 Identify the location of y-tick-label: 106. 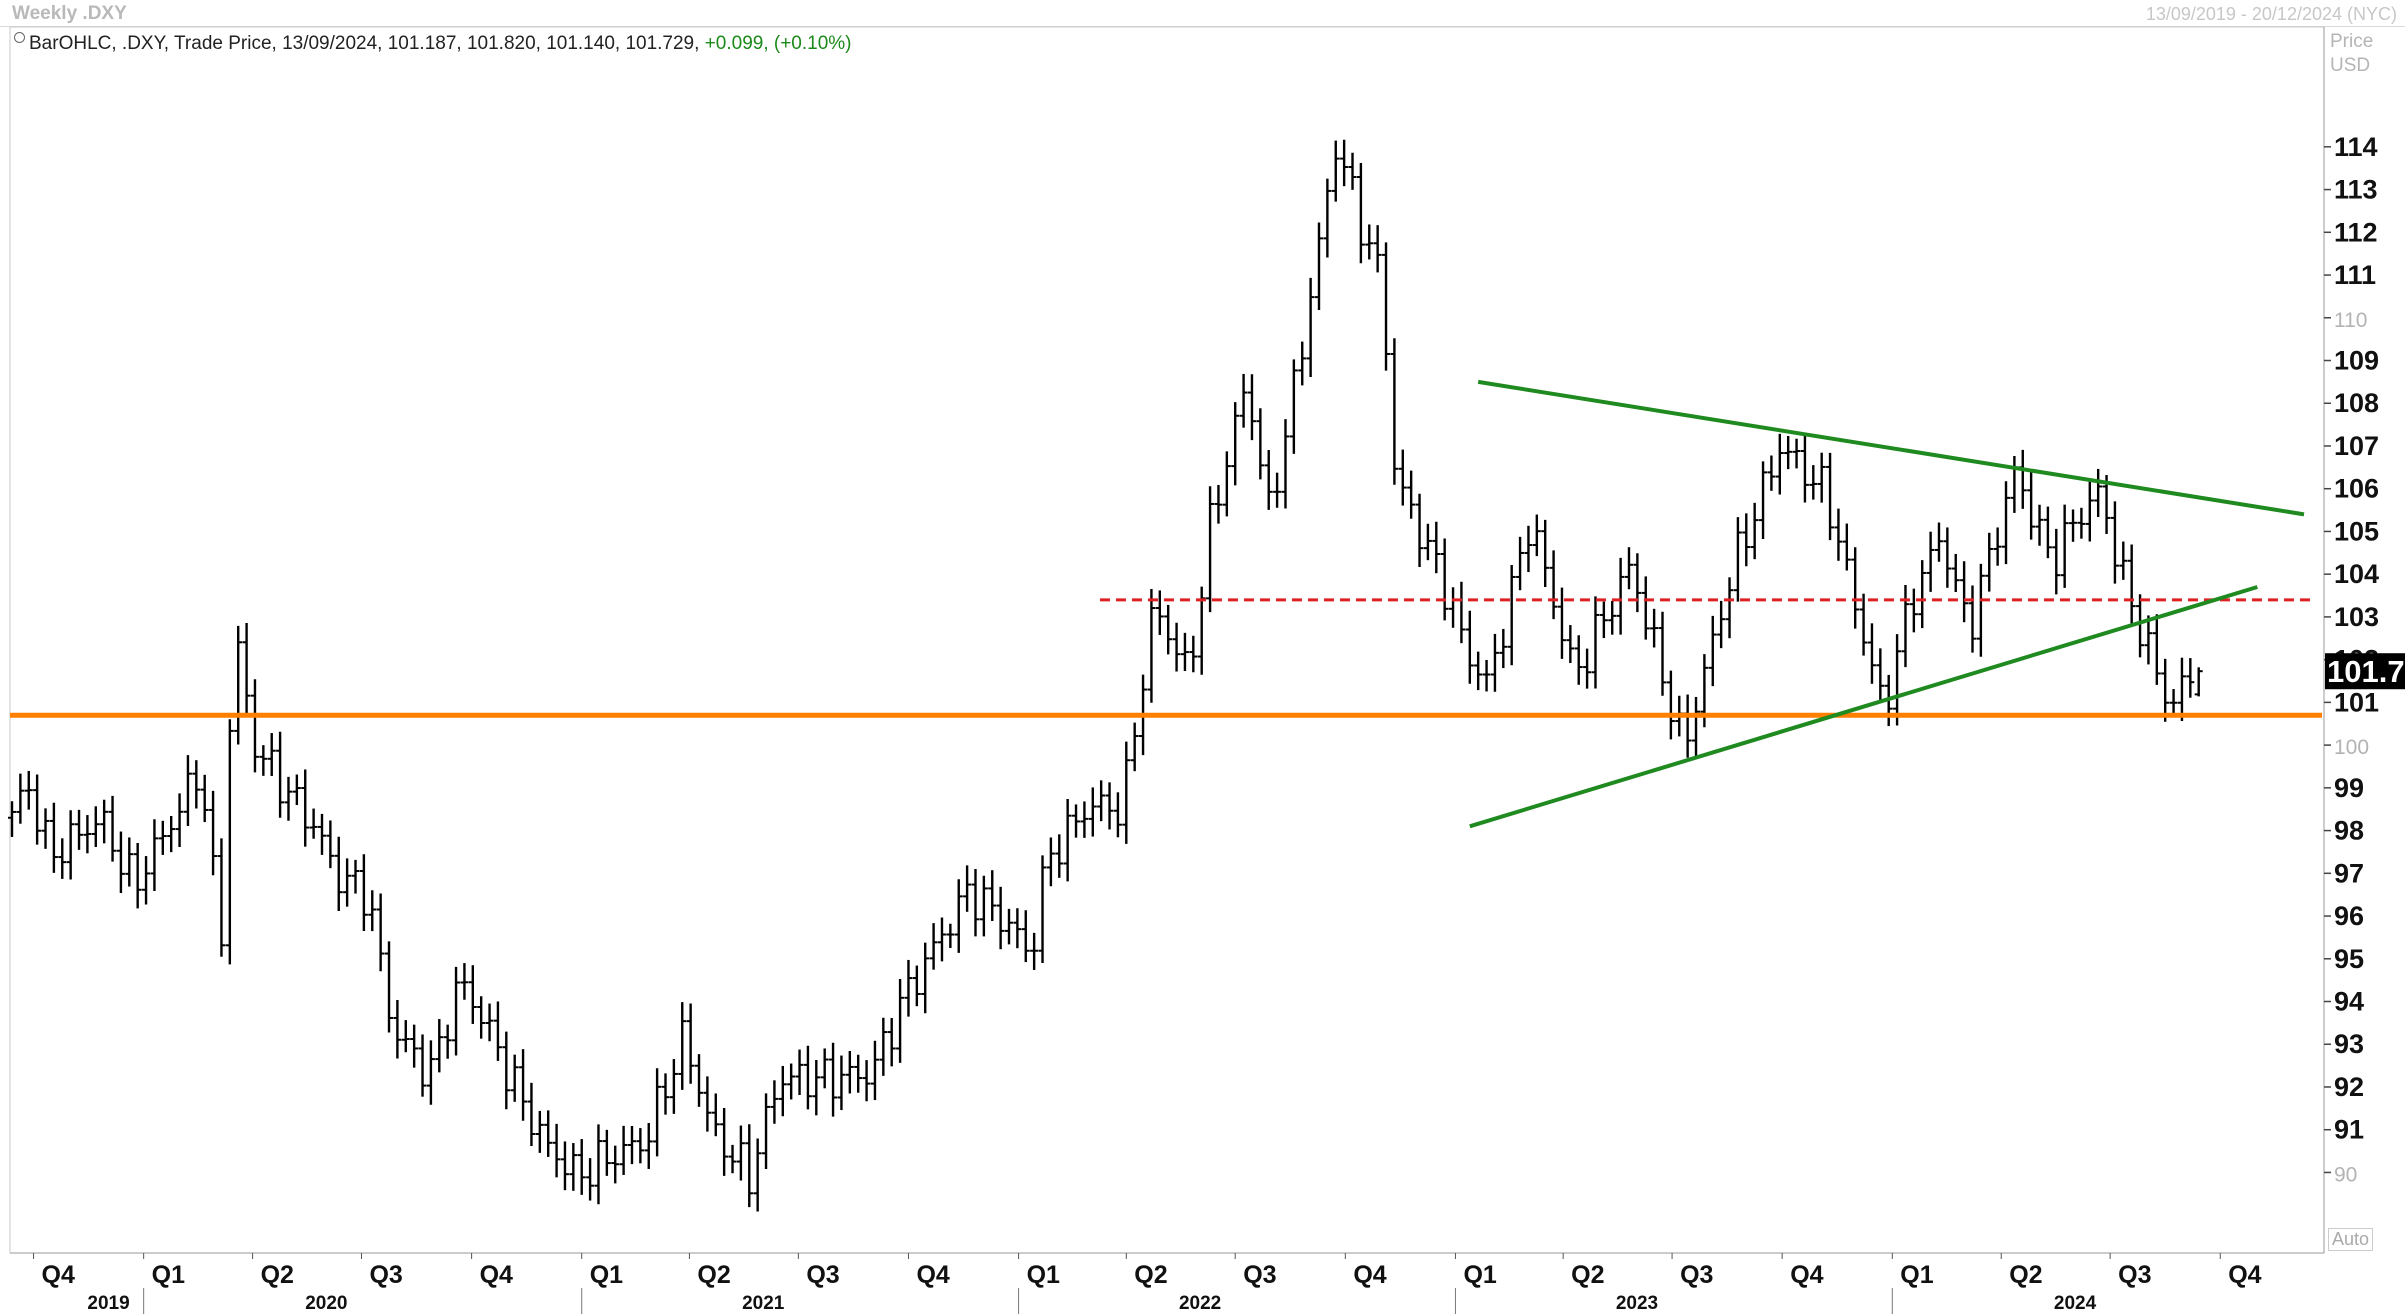
(2356, 489).